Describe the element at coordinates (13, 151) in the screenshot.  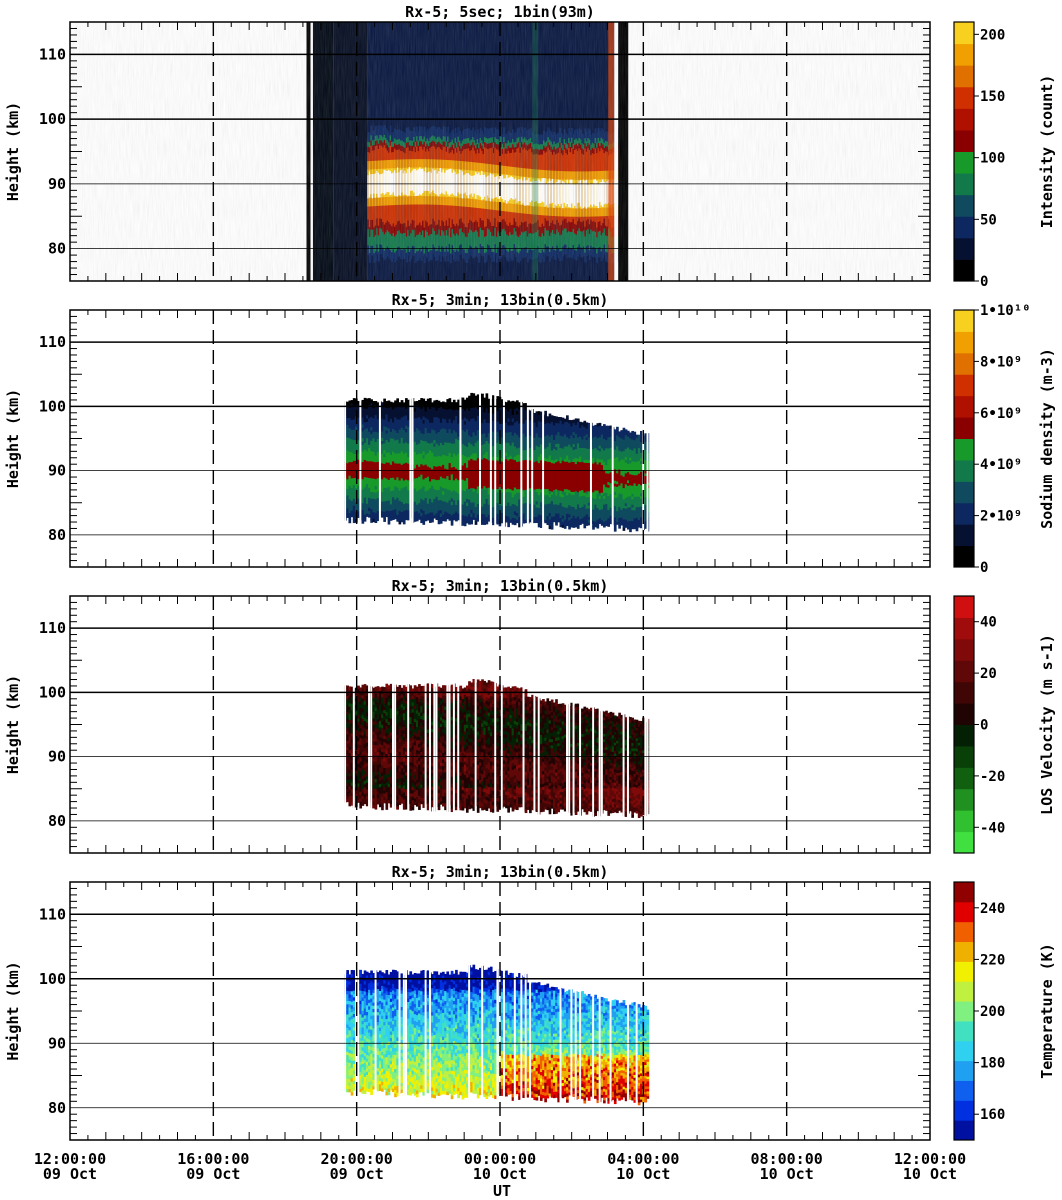
I see `y-axis-label: Height (km)` at that location.